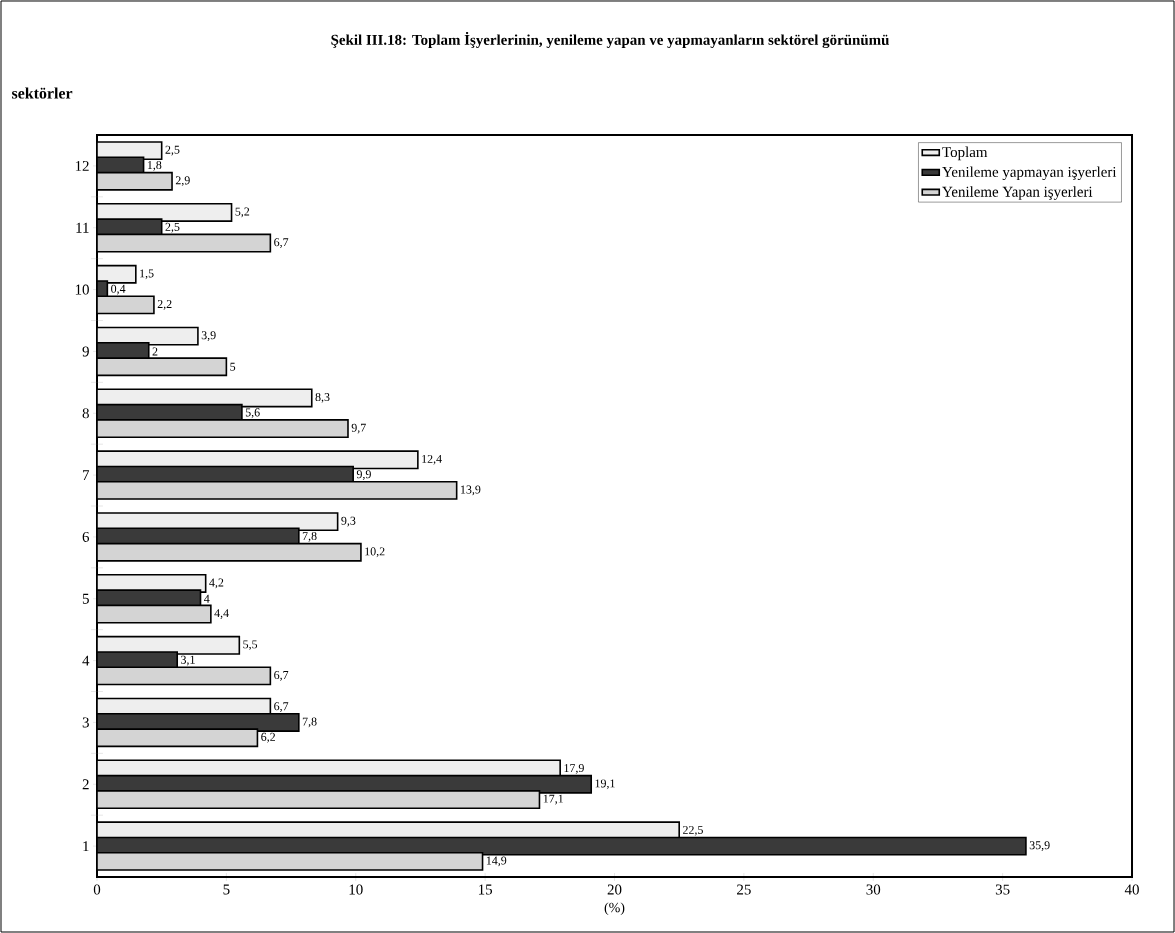 Image resolution: width=1175 pixels, height=933 pixels. What do you see at coordinates (85, 413) in the screenshot?
I see `y-tick-label: 8` at bounding box center [85, 413].